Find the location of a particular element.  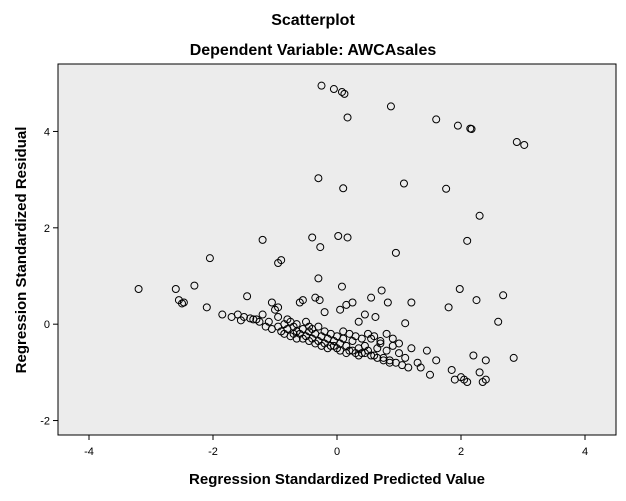

y-axis: -2 0 2 4 is located at coordinates (49, 277).